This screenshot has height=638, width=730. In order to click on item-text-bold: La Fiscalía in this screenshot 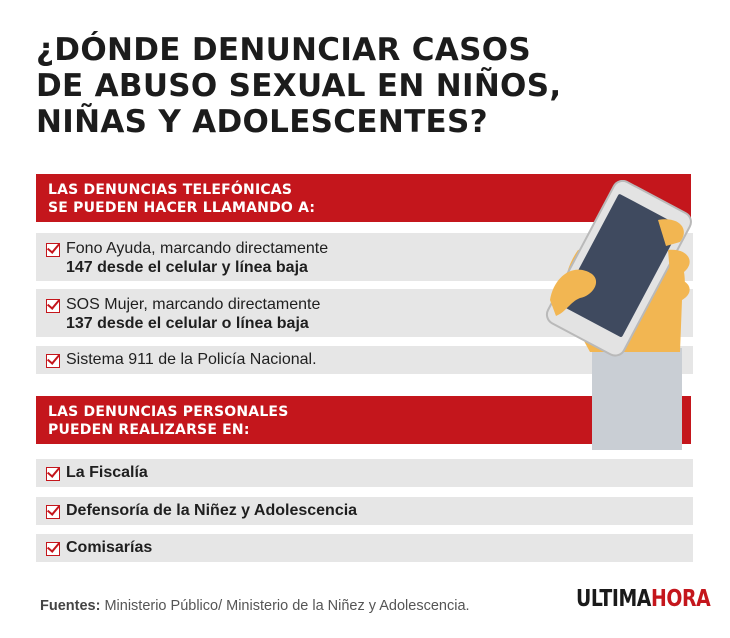, I will do `click(107, 472)`.